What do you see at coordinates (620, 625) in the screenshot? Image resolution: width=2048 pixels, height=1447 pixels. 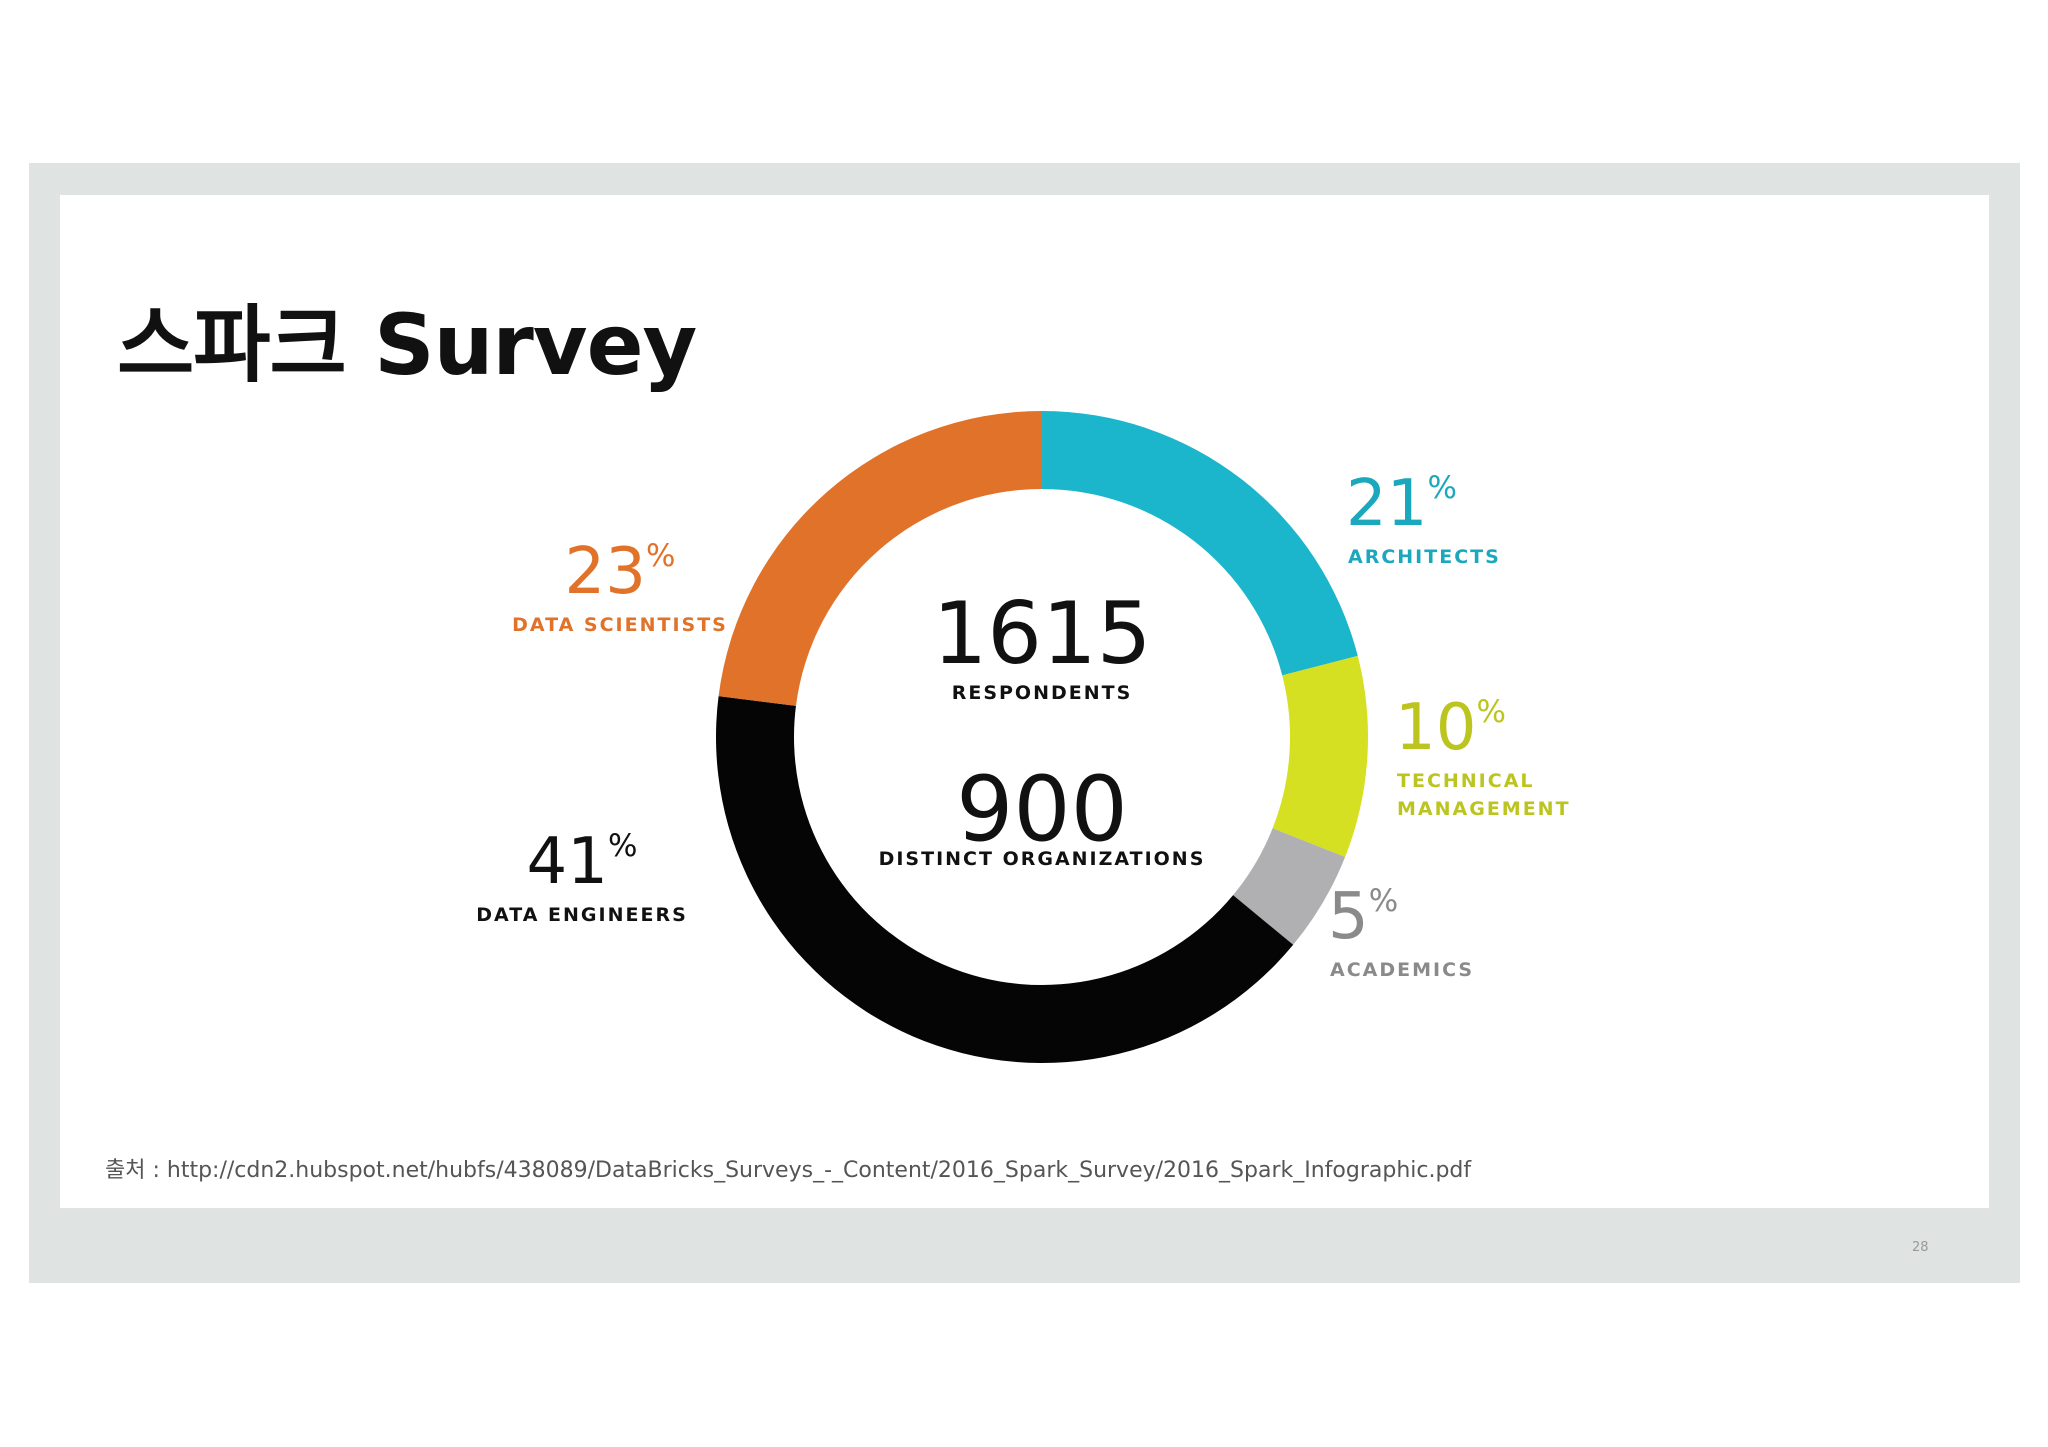 I see `category-label-data_scientists-0: DATA SCIENTISTS` at bounding box center [620, 625].